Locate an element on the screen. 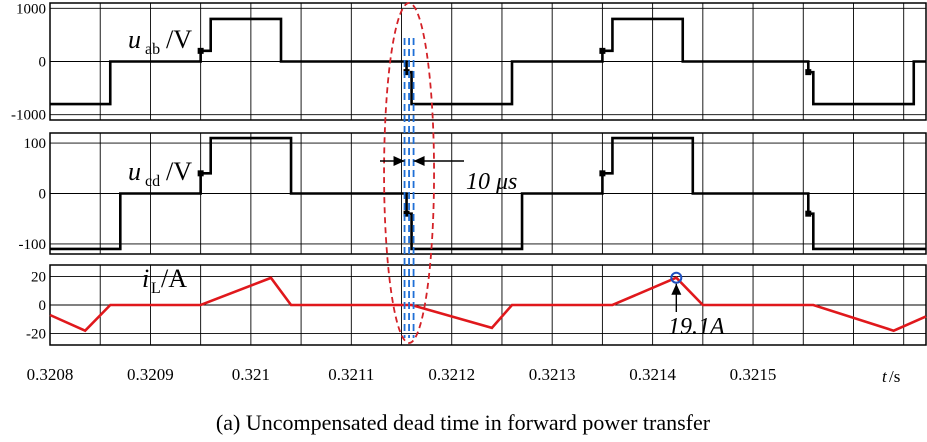 This screenshot has height=442, width=927. ucd-label-unit: /V is located at coordinates (179, 171).